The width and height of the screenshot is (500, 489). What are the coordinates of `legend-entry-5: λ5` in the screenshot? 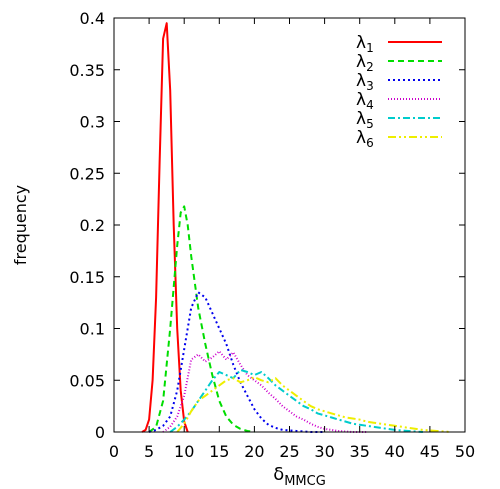 It's located at (399, 120).